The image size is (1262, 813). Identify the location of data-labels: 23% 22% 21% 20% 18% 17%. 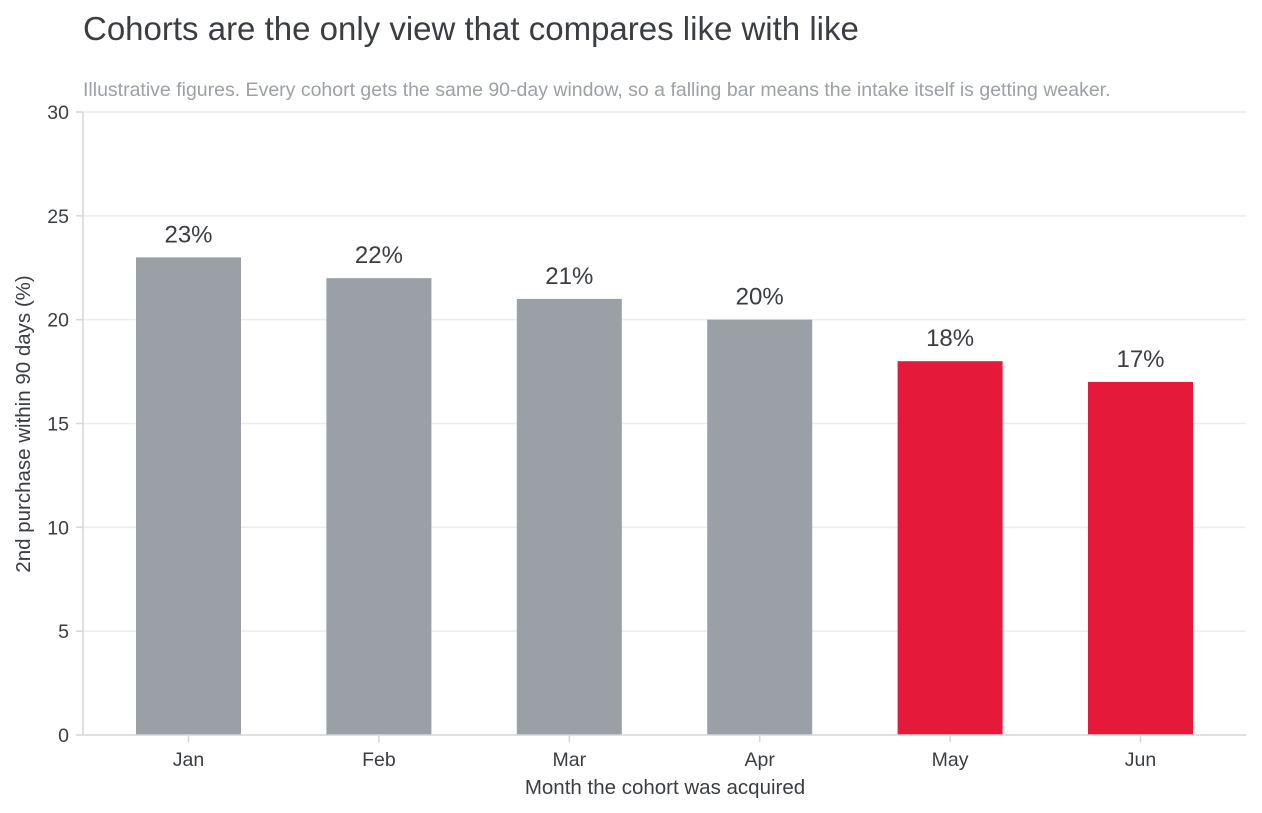
(664, 297).